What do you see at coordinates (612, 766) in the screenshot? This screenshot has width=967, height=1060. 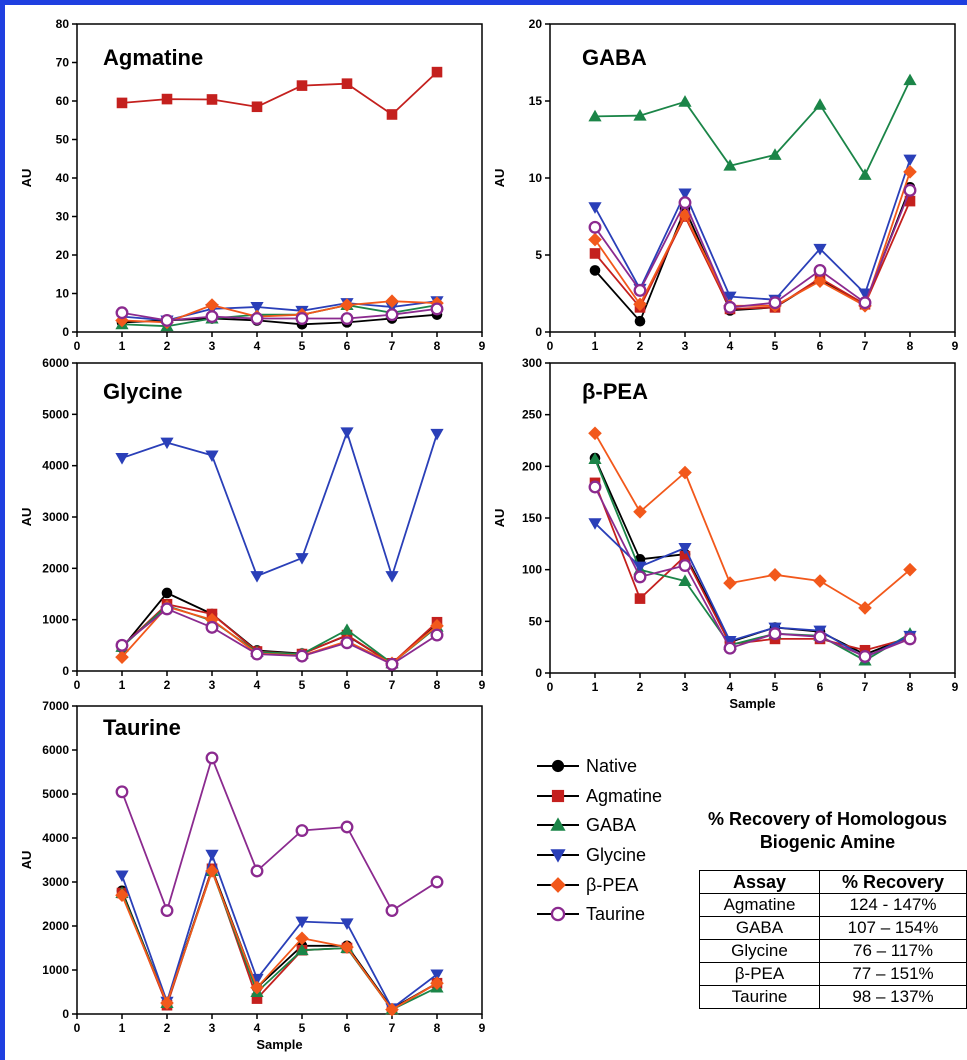 I see `legend-label-native: Native` at bounding box center [612, 766].